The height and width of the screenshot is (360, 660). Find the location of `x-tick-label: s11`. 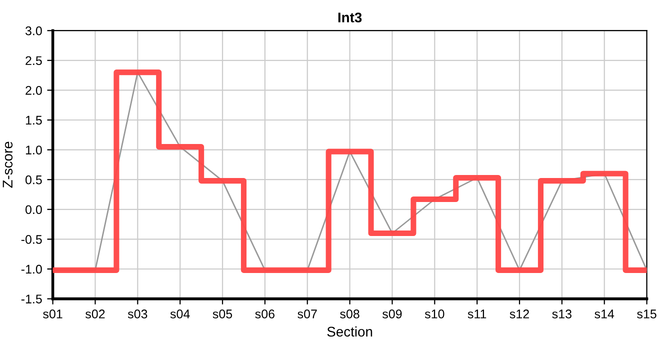

x-tick-label: s11 is located at coordinates (477, 314).